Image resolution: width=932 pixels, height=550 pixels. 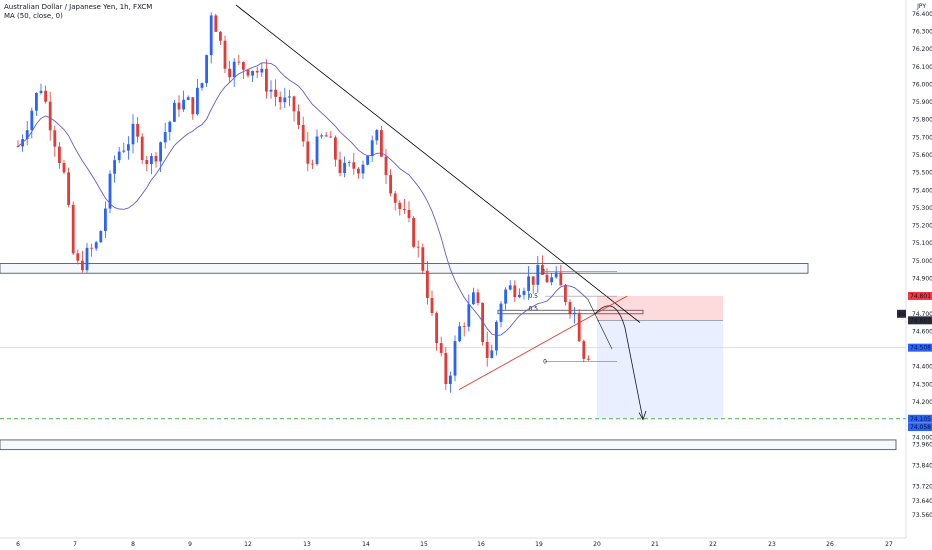 I want to click on side-tag-bg, so click(x=901, y=313).